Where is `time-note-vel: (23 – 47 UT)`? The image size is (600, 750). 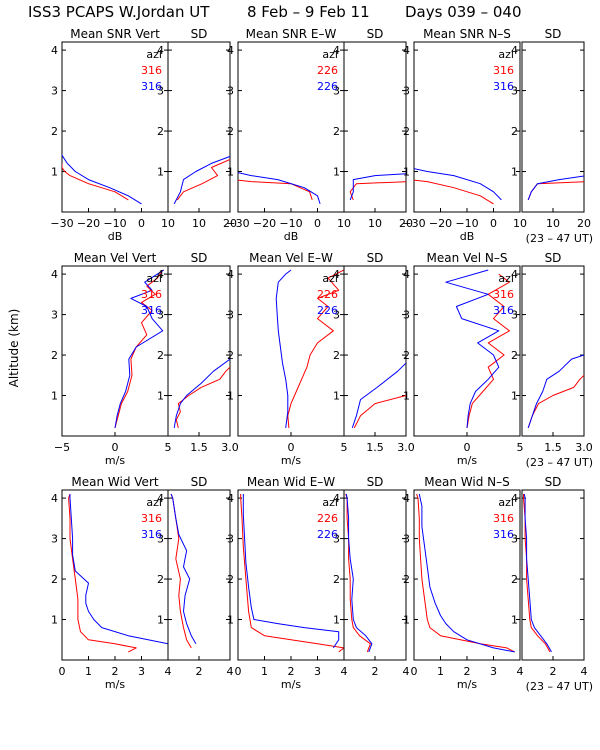
time-note-vel: (23 – 47 UT) is located at coordinates (559, 462).